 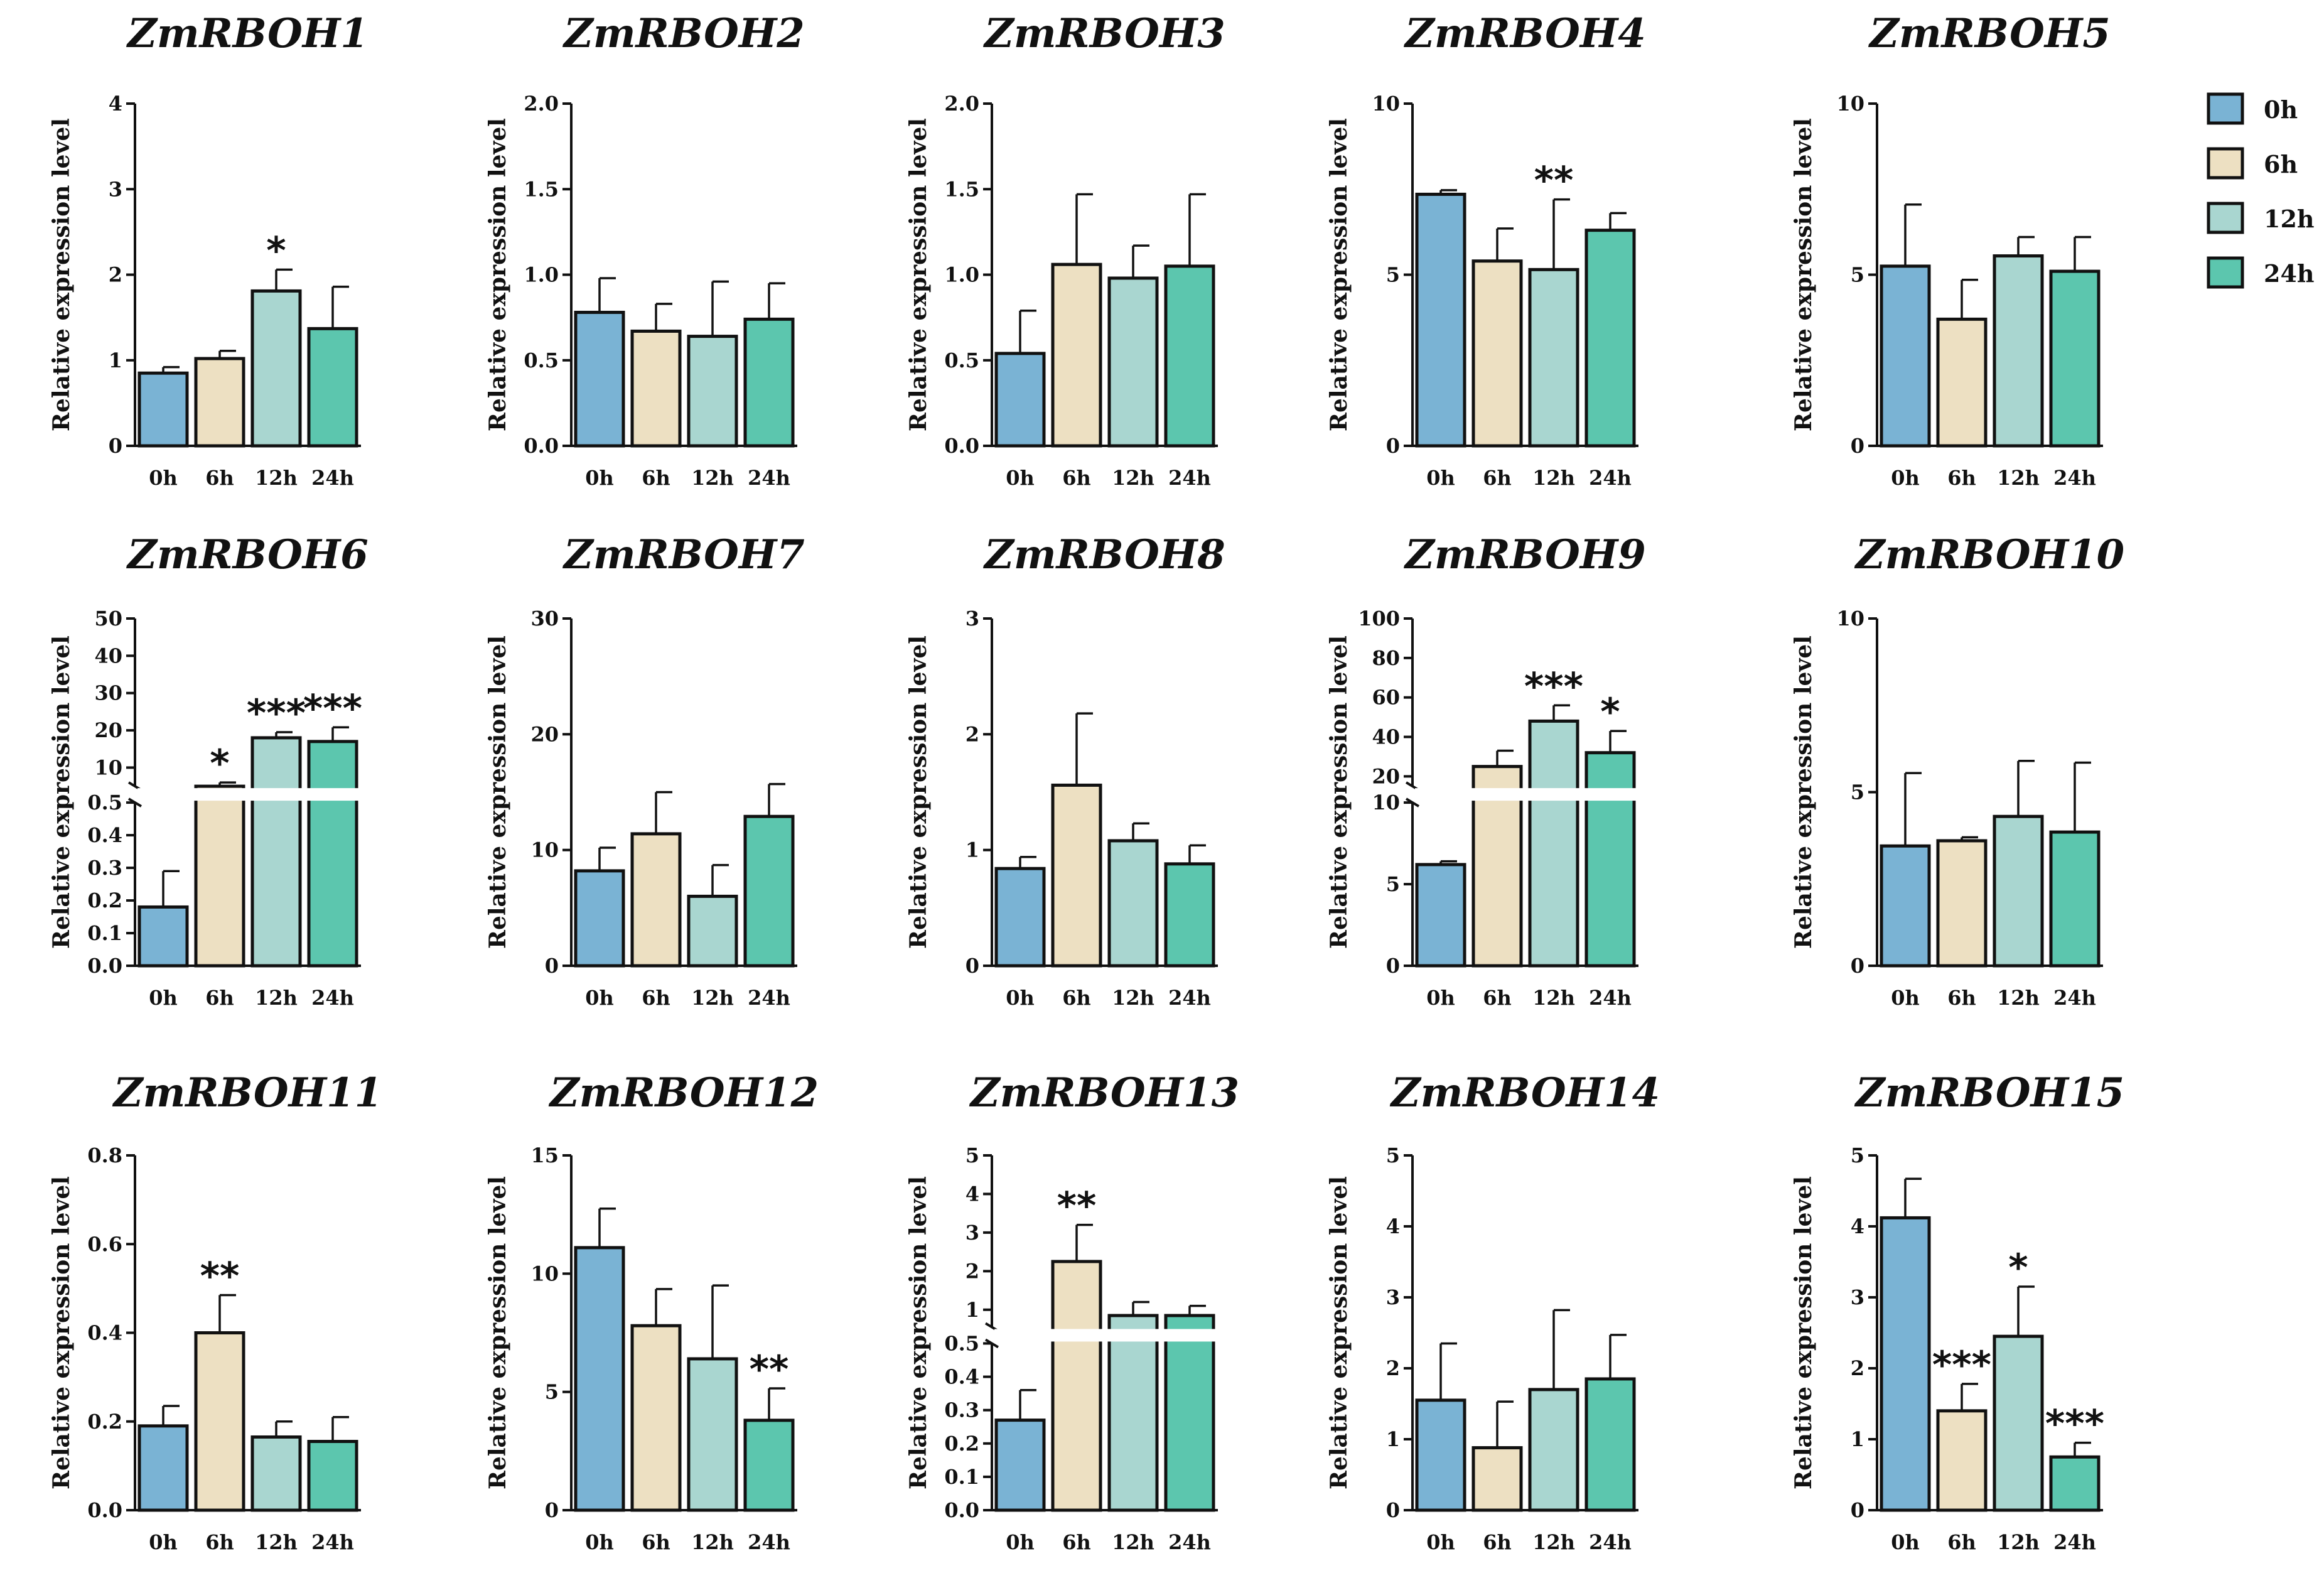 I want to click on y-tick-label: 2.0, so click(x=961, y=104).